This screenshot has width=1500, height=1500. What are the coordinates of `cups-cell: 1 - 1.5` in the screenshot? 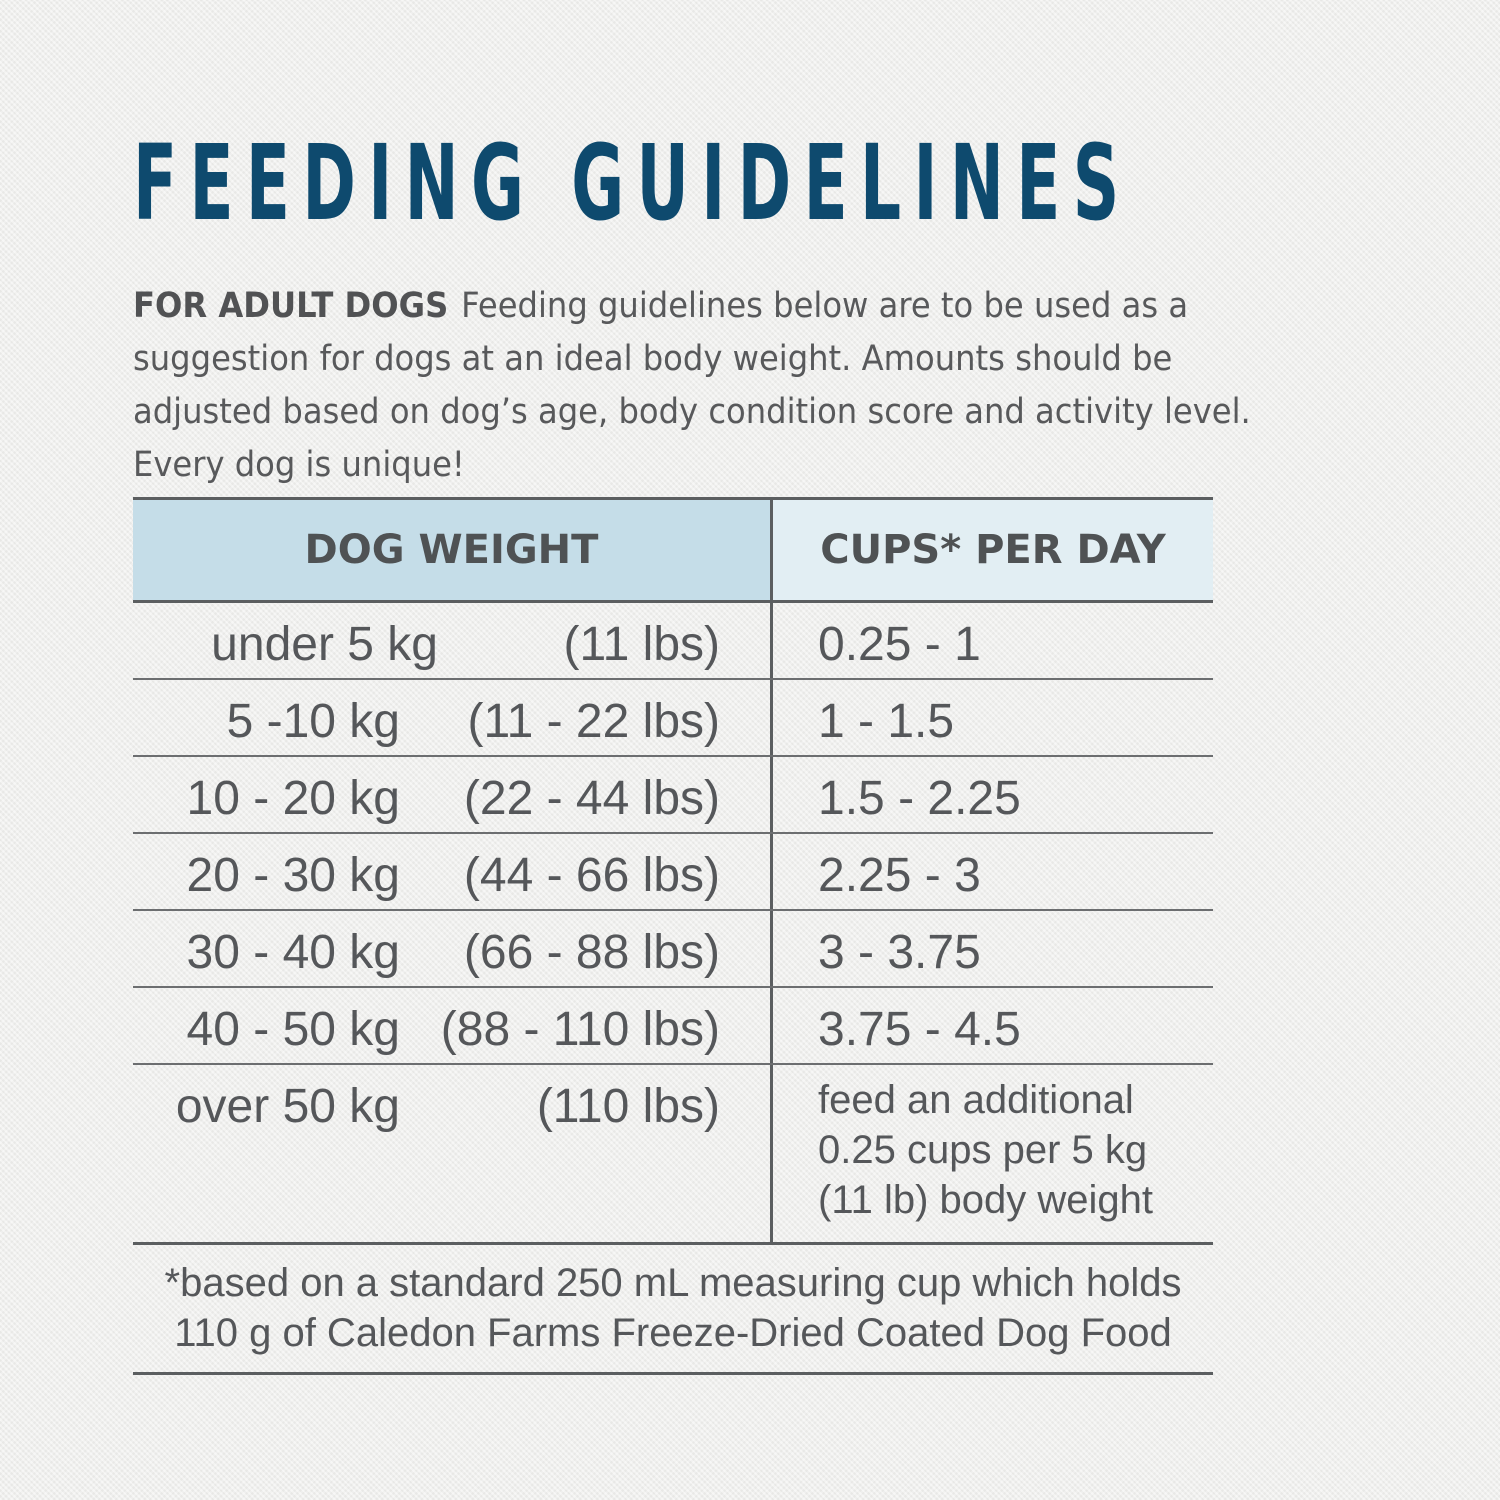 It's located at (886, 721).